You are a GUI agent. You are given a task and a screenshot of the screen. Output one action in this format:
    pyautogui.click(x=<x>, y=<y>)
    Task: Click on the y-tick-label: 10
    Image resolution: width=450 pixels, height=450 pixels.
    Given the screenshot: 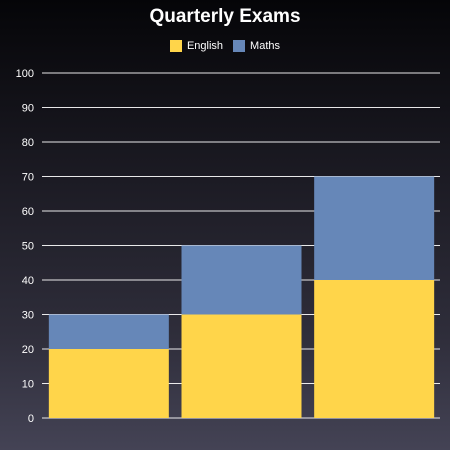 What is the action you would take?
    pyautogui.click(x=28, y=385)
    